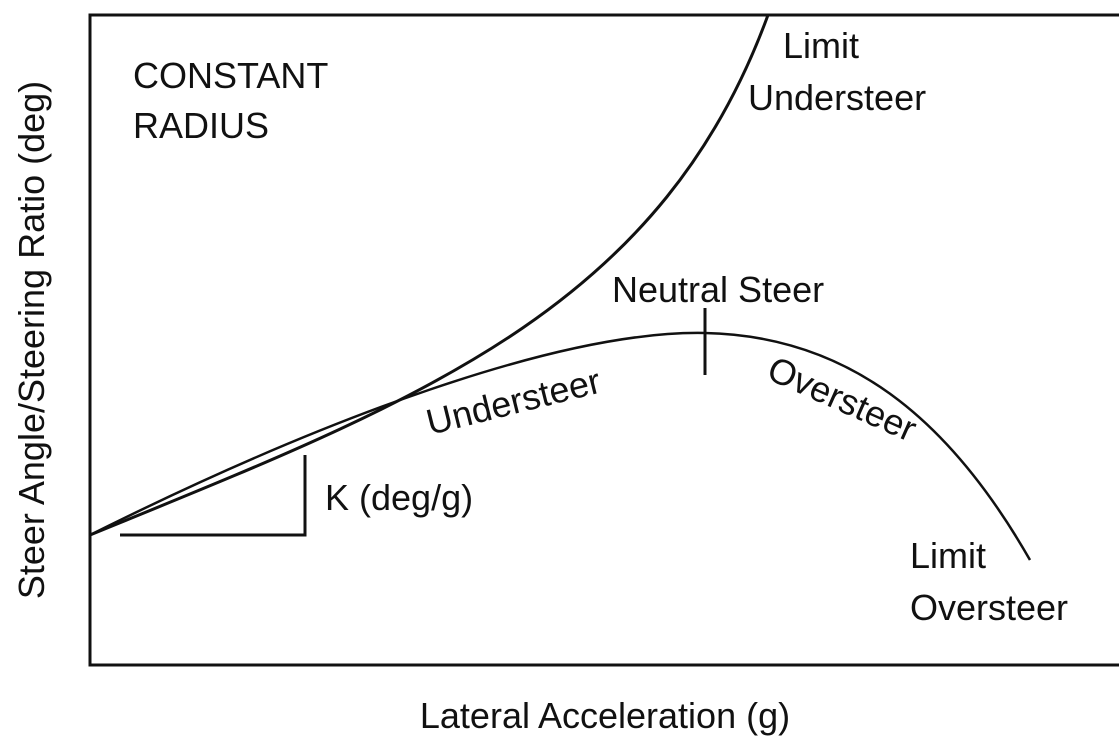 The width and height of the screenshot is (1119, 737). I want to click on annotation: Oversteer, so click(989, 607).